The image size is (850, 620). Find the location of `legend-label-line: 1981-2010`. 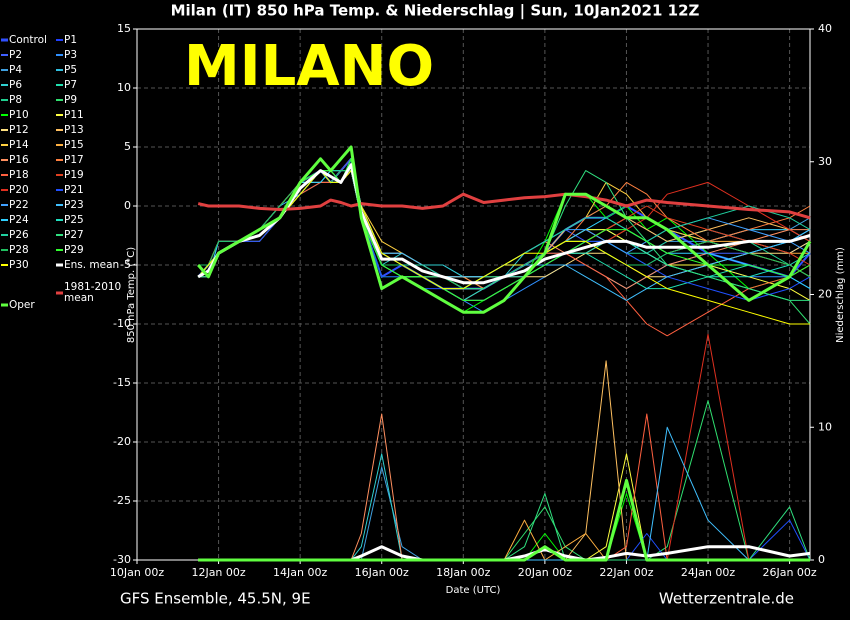

legend-label-line: 1981-2010 is located at coordinates (92, 287).